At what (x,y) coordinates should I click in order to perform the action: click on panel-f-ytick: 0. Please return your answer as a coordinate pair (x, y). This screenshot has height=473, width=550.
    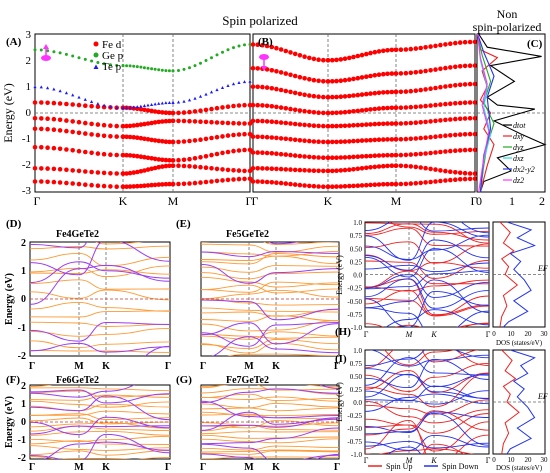
    Looking at the image, I should click on (23, 422).